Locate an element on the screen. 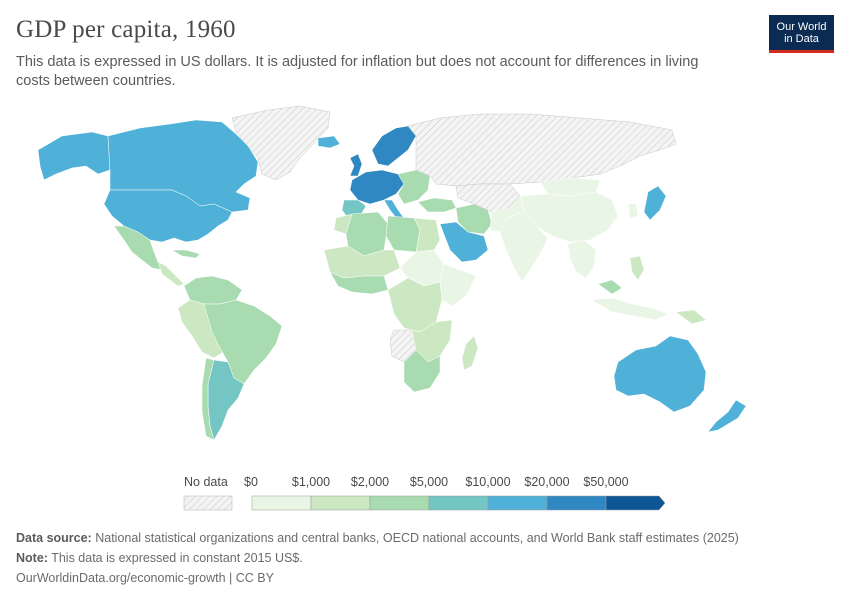 This screenshot has width=850, height=600. region-central-africa is located at coordinates (415, 305).